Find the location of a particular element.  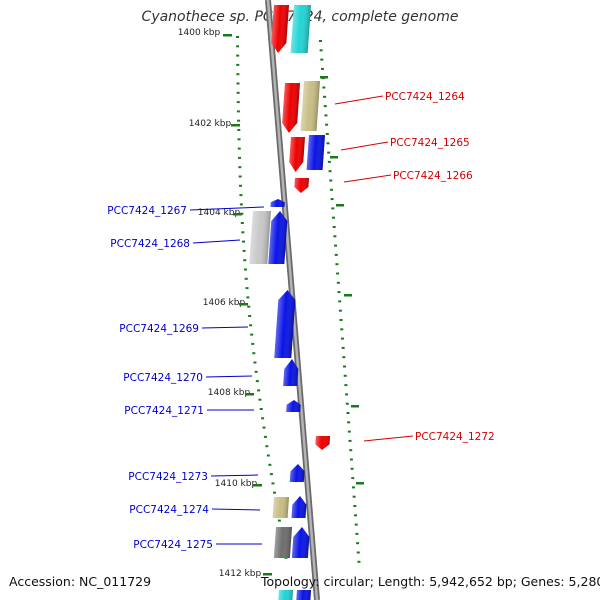

gene-label-reverse: PCC7424_1268 is located at coordinates (150, 244).